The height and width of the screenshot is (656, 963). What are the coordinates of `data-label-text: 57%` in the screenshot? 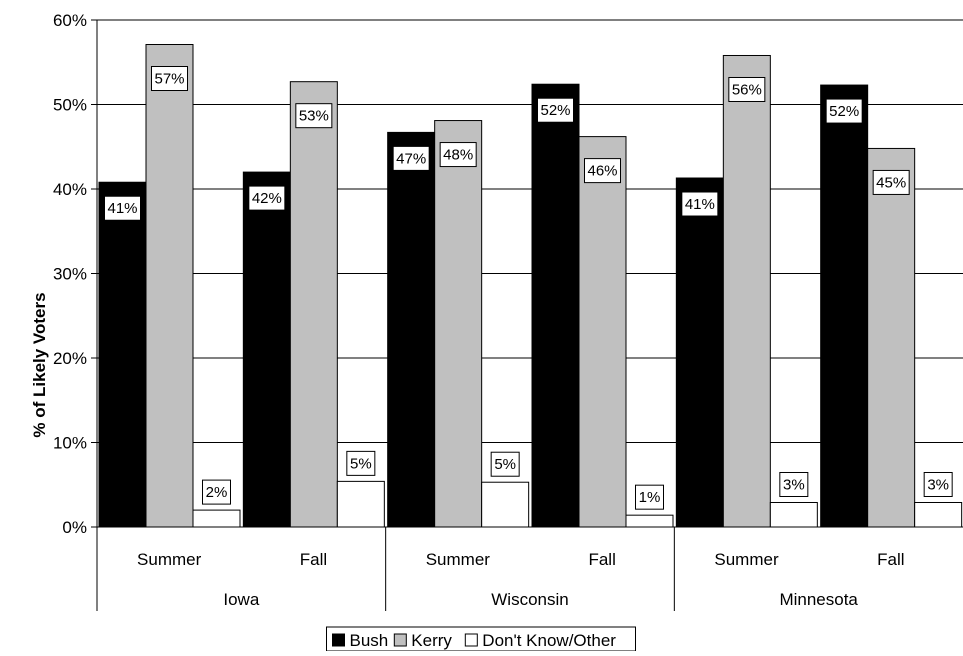 It's located at (169, 79).